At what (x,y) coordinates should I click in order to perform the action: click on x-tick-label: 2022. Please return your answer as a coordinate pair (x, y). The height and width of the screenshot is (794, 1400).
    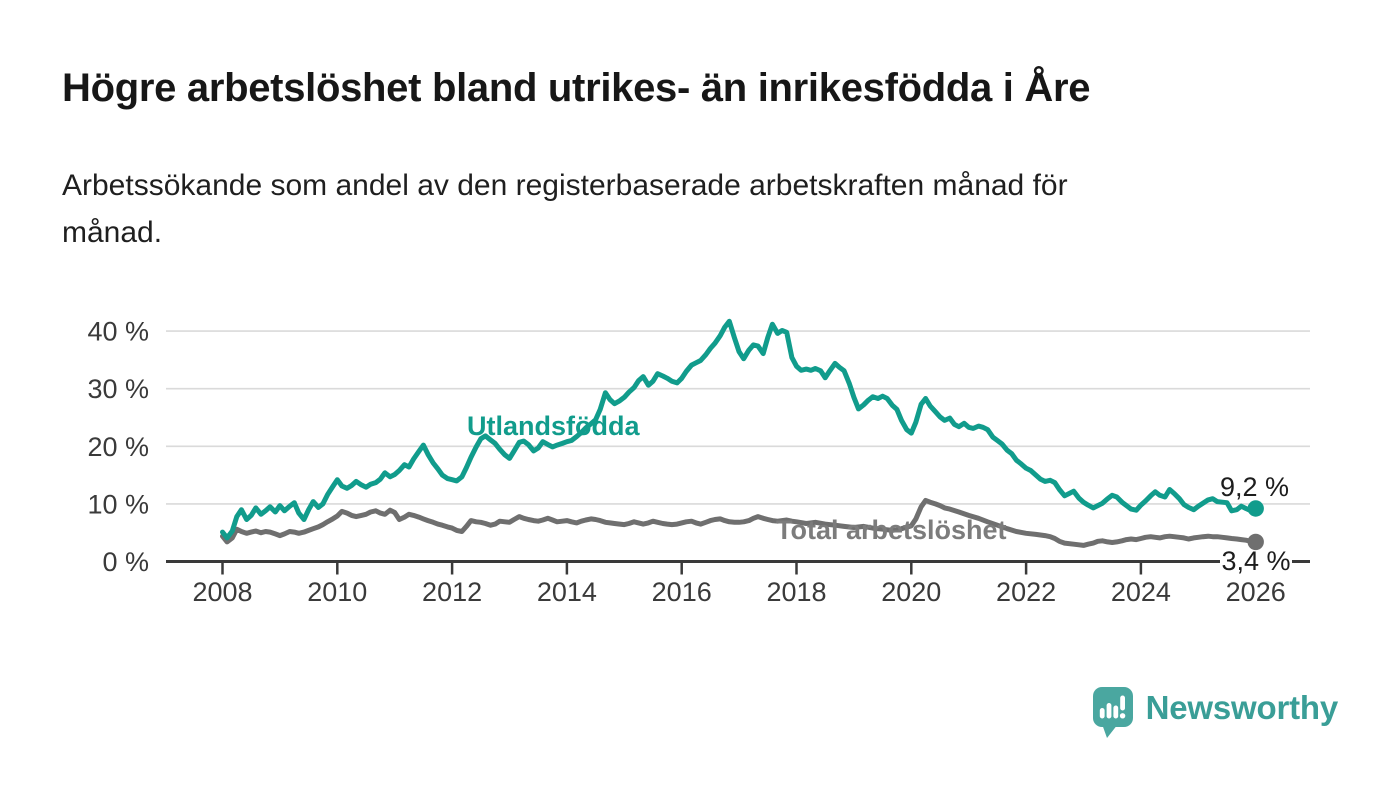
    Looking at the image, I should click on (1026, 592).